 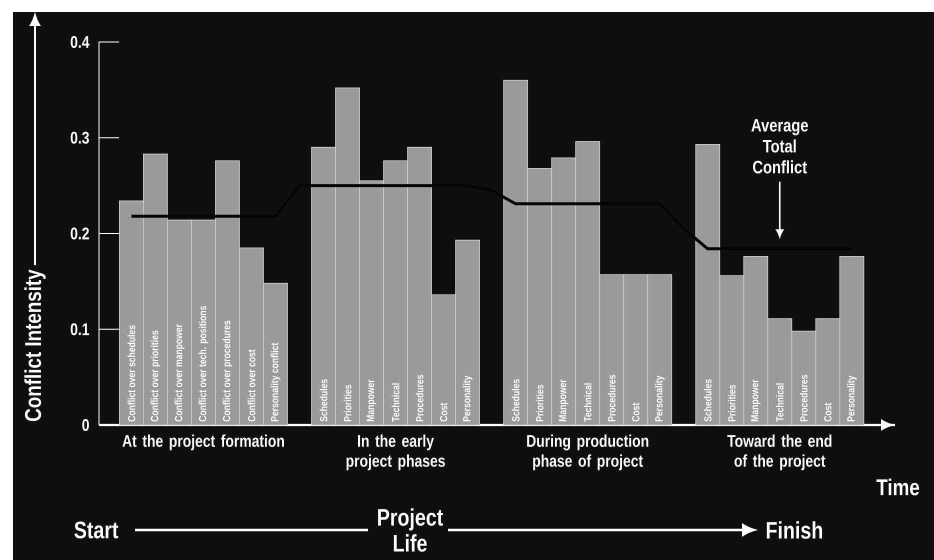 What do you see at coordinates (203, 364) in the screenshot?
I see `x-tick-label: Conflict over tech. positions` at bounding box center [203, 364].